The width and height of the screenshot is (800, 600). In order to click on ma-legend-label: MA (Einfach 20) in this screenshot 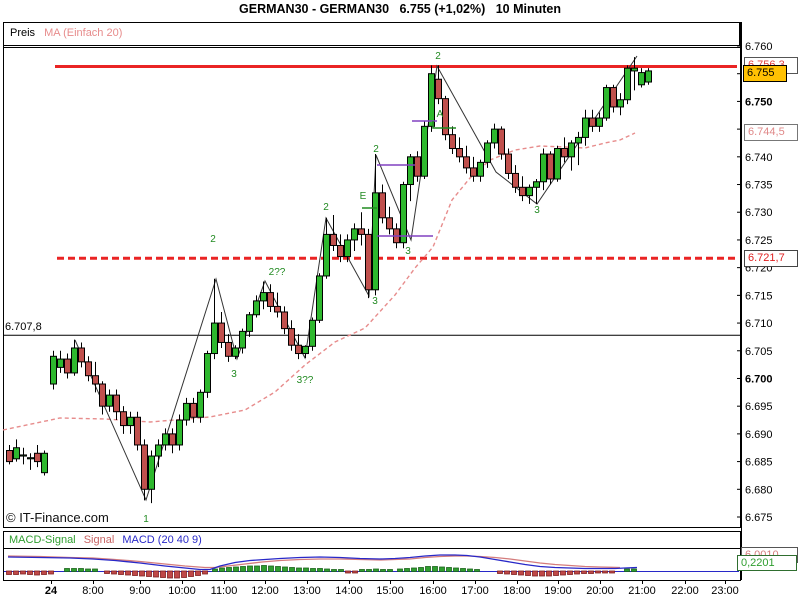, I will do `click(83, 33)`.